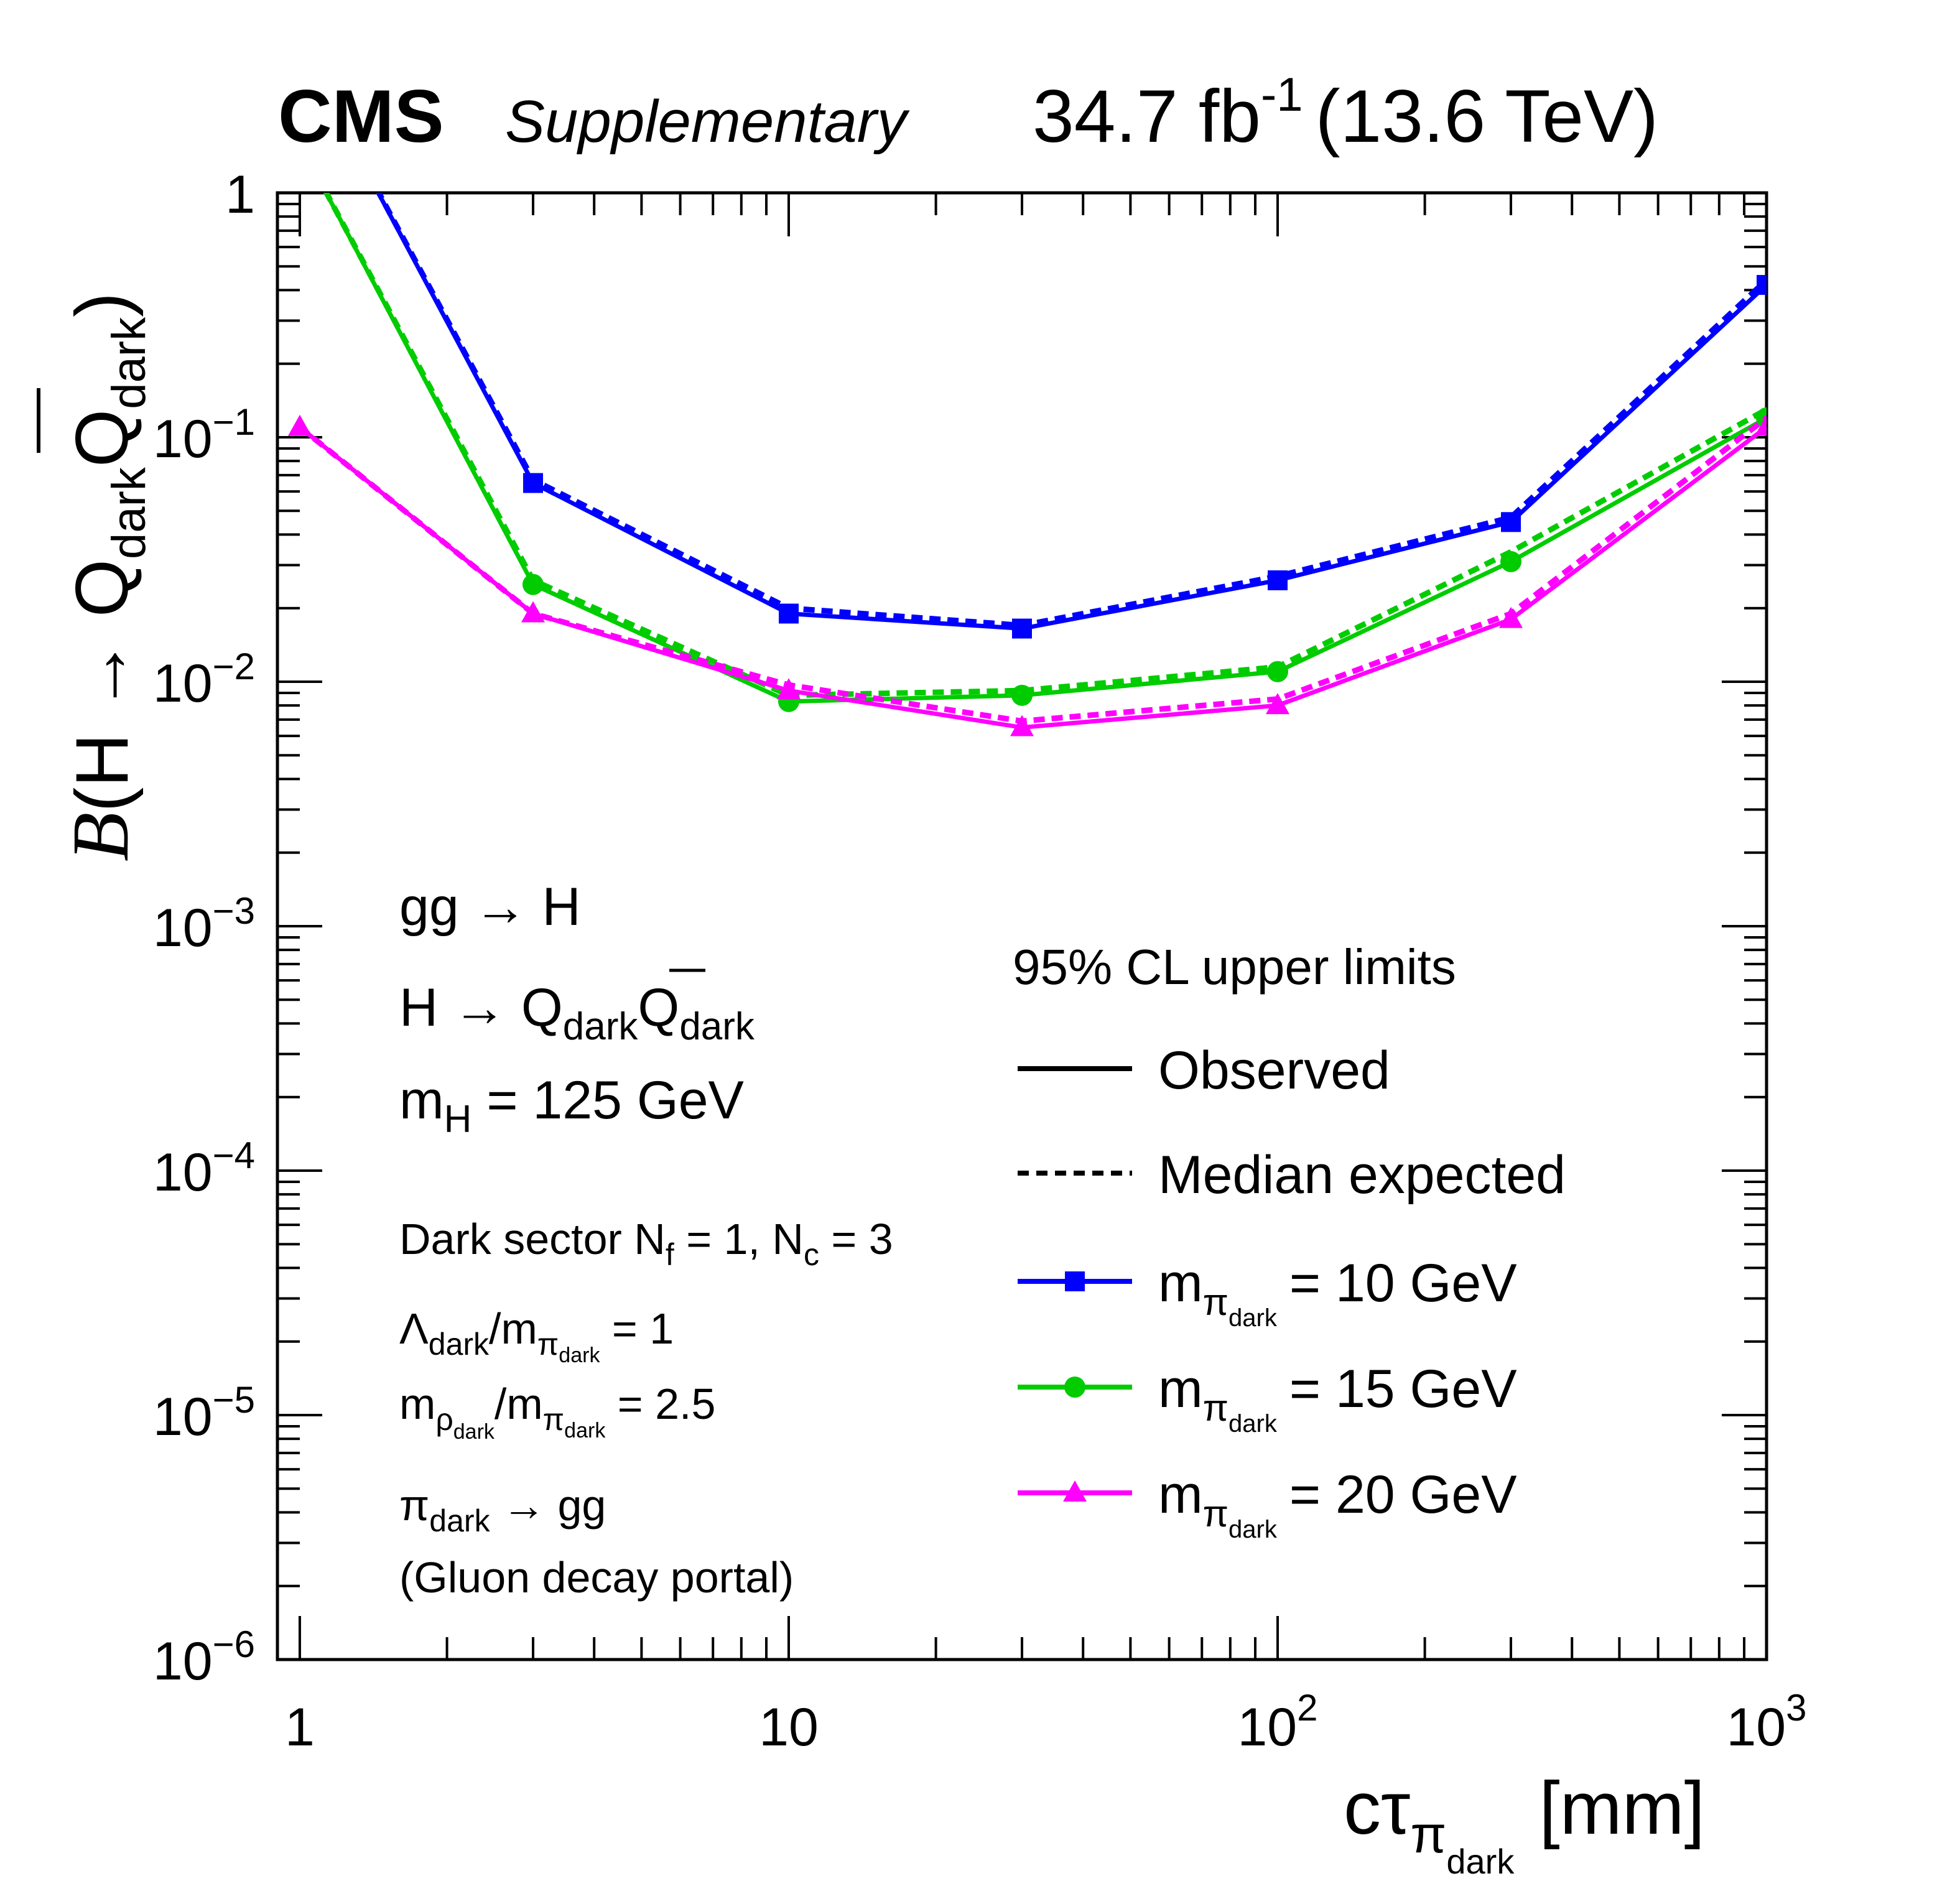 This screenshot has width=1960, height=1904. What do you see at coordinates (513, 1328) in the screenshot?
I see `lambda-b: /m` at bounding box center [513, 1328].